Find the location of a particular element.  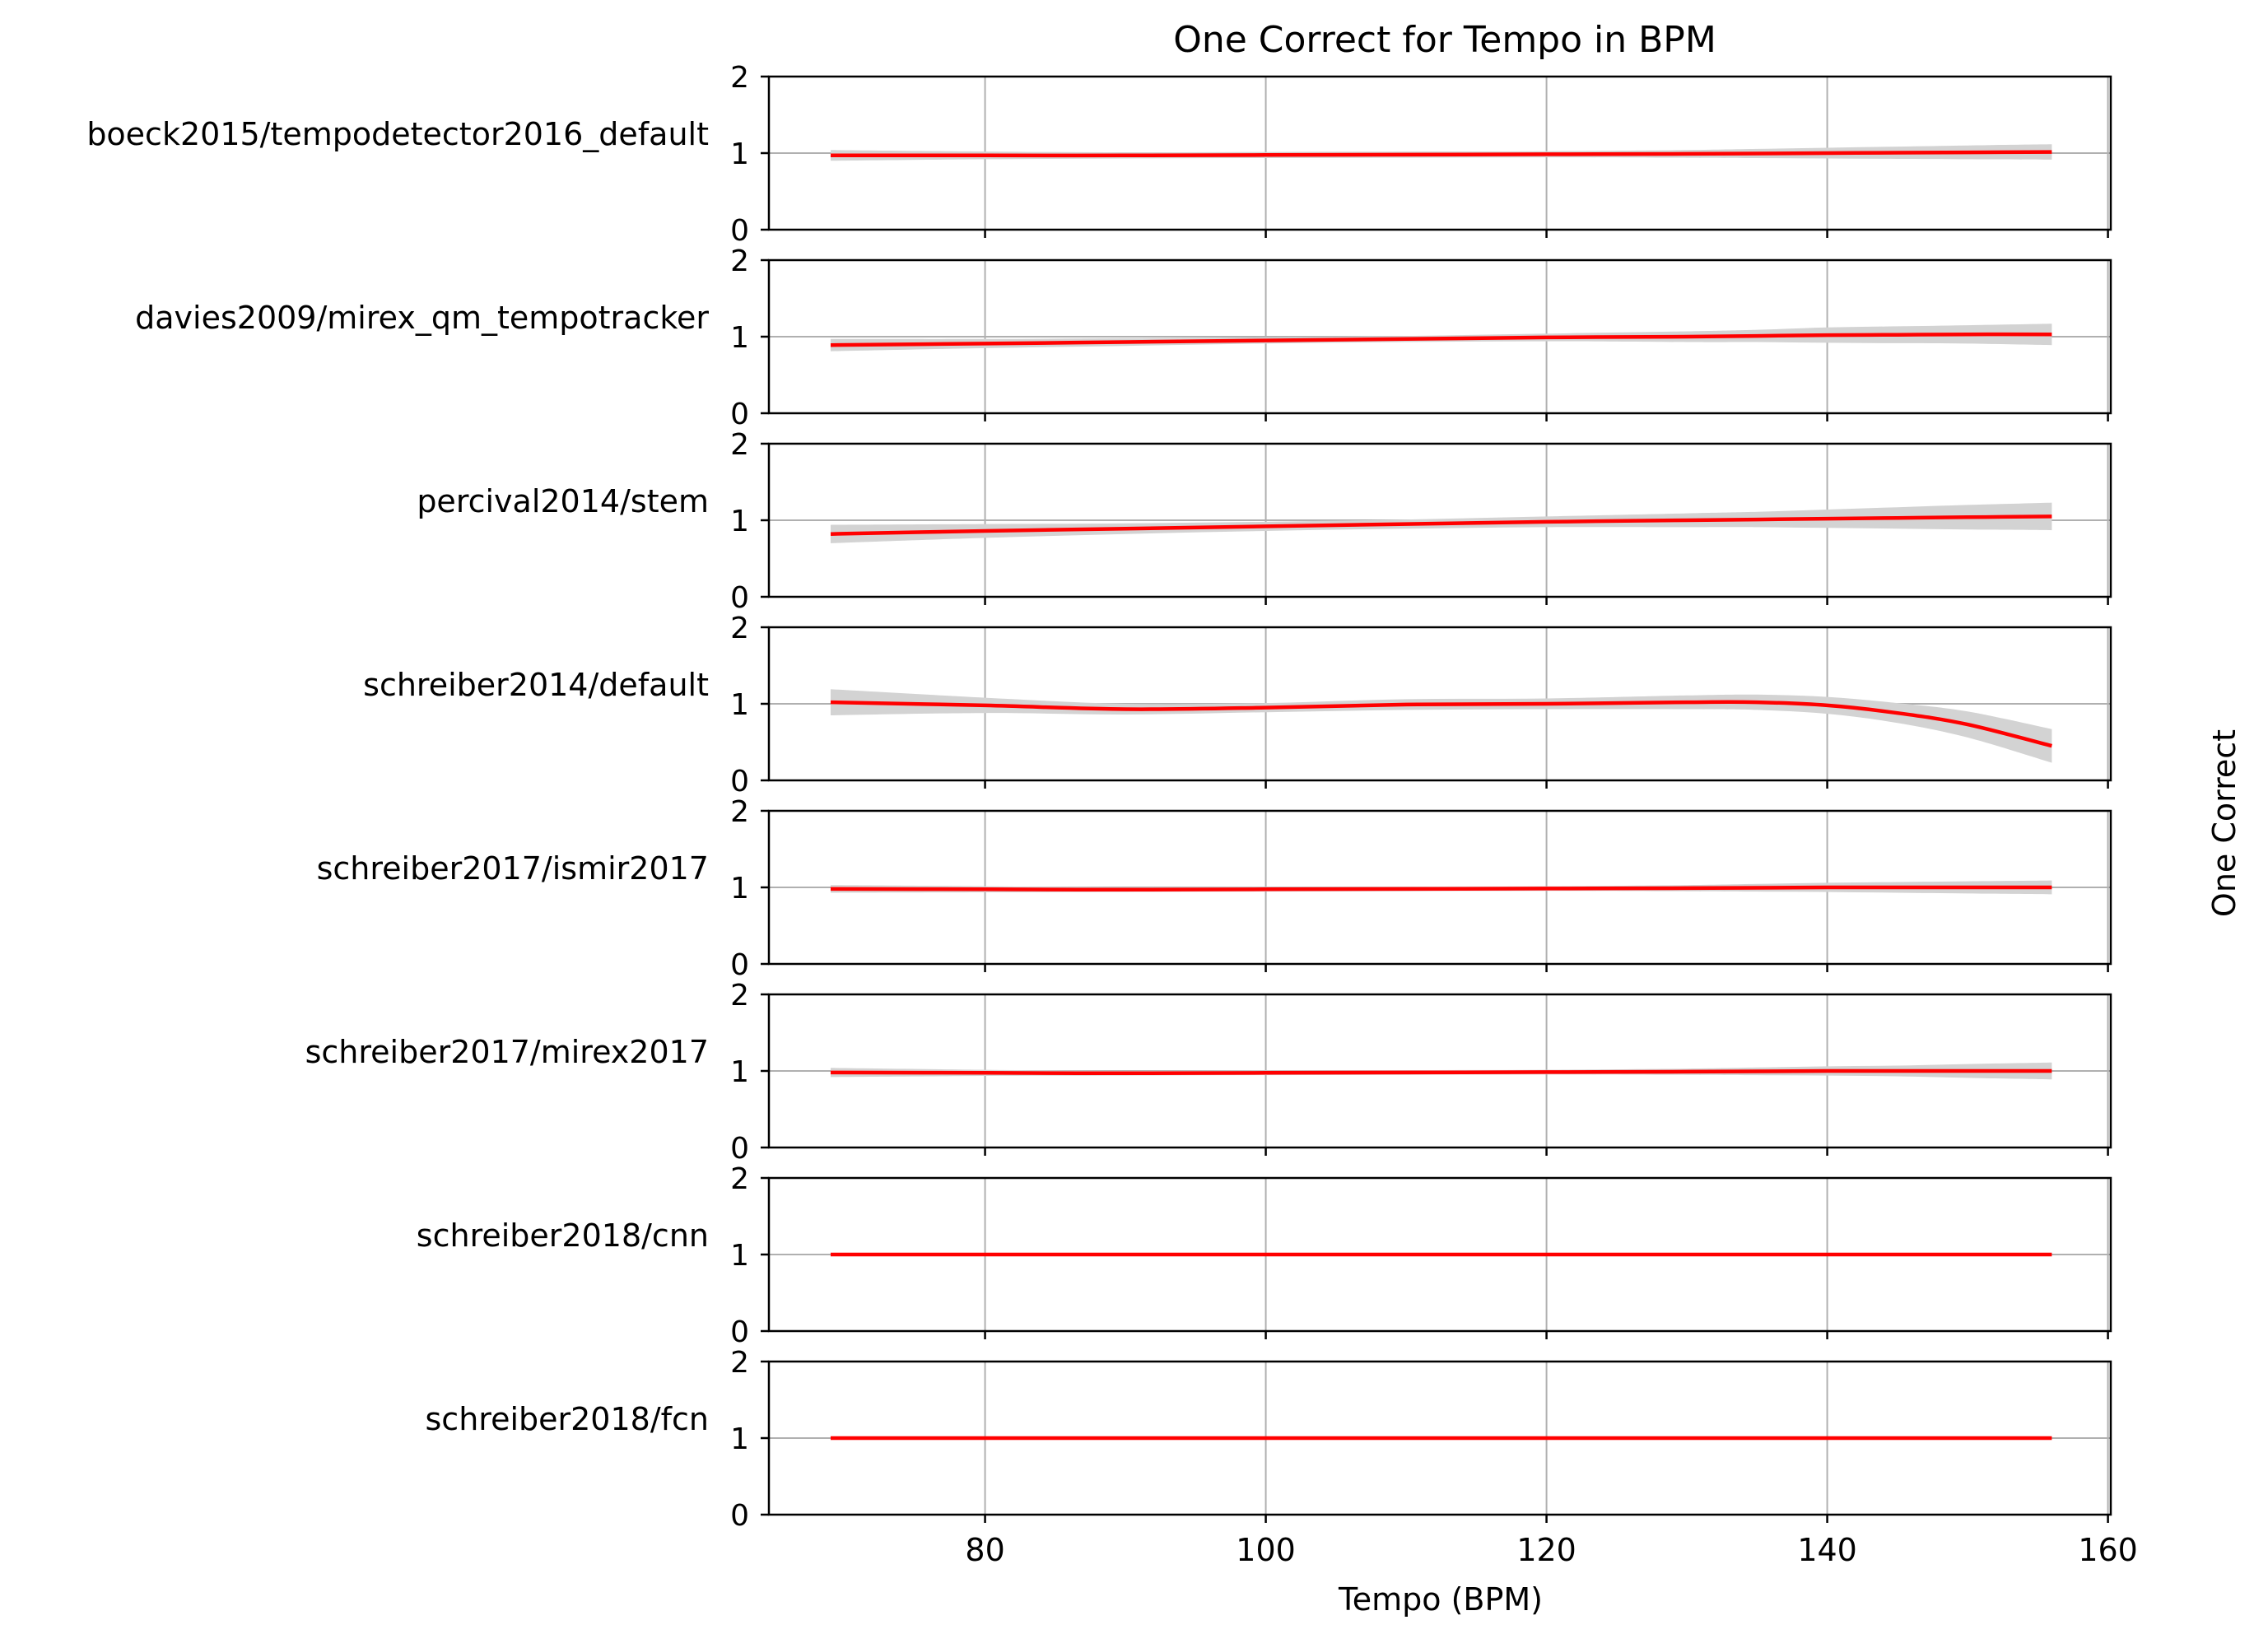

panel-2: 0 1 2 davies2009/mirex_qm_tempotracker is located at coordinates (1123, 337).